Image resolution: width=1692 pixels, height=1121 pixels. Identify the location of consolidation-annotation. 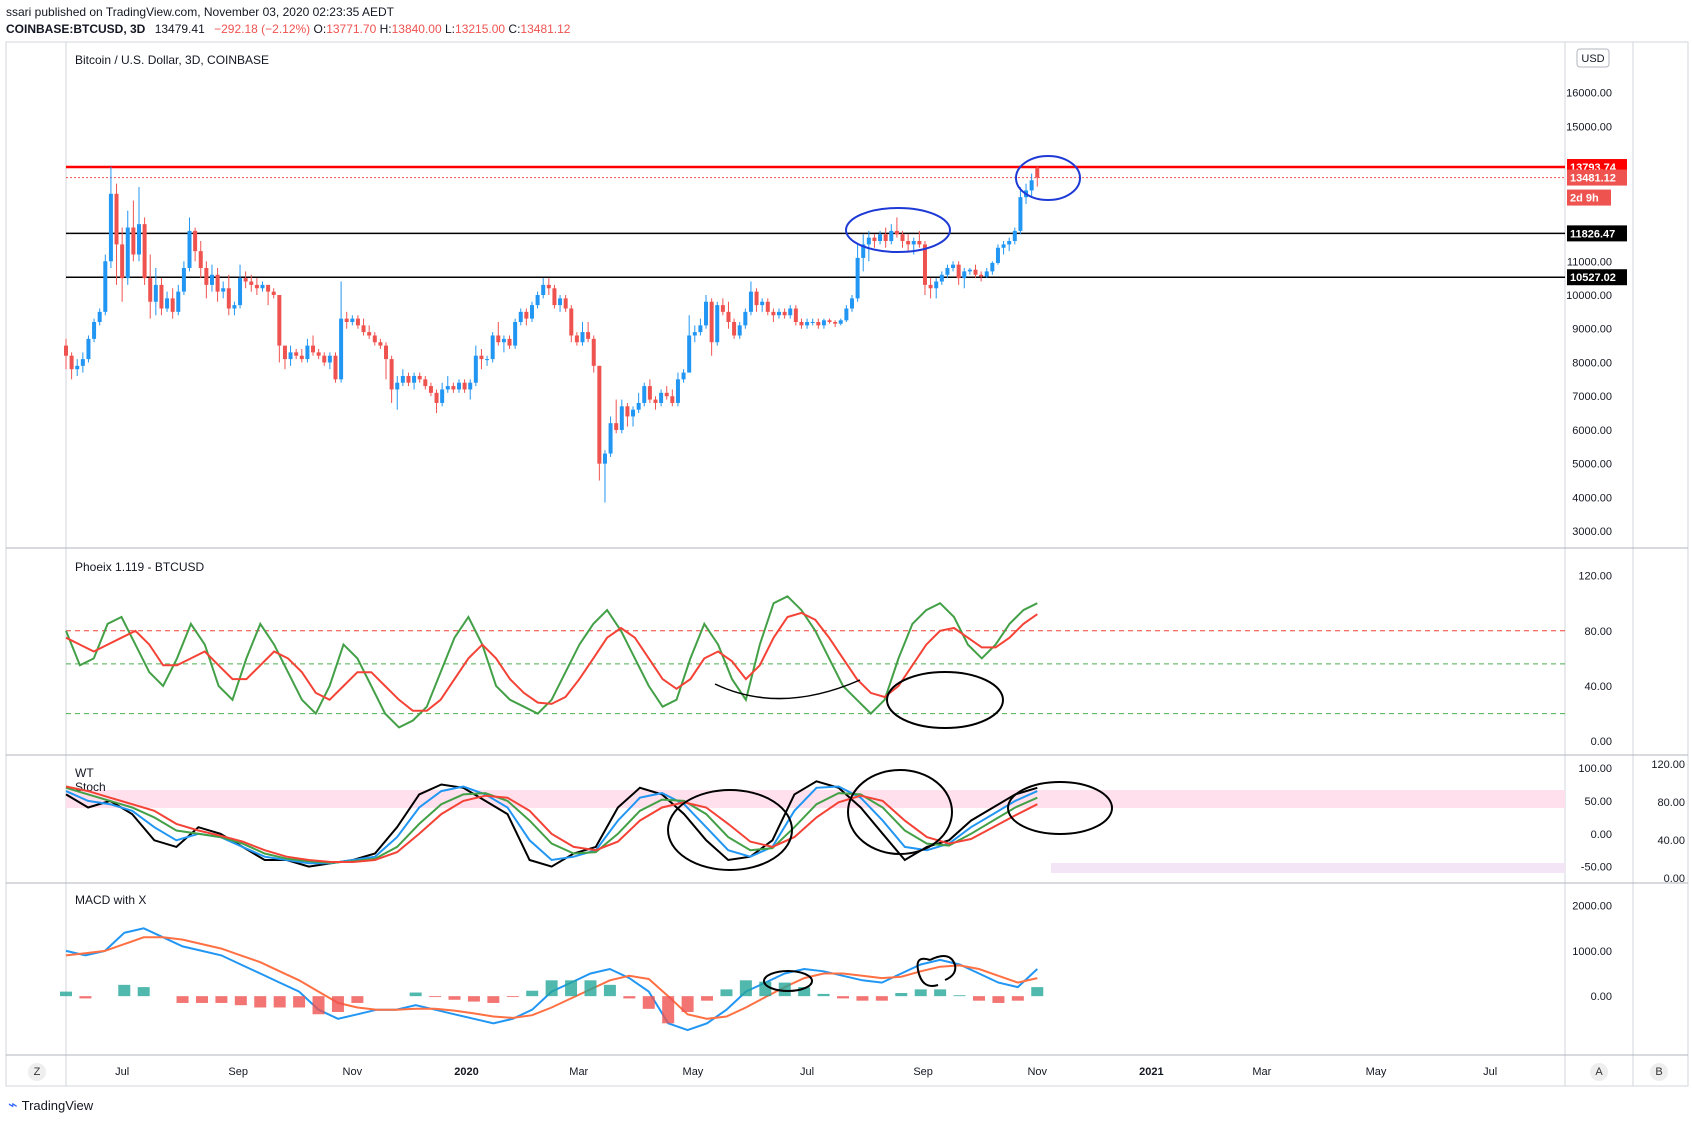
(898, 230).